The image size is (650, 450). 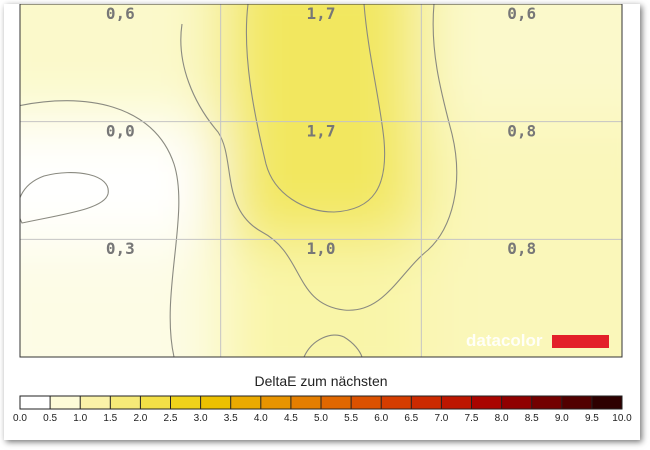 What do you see at coordinates (411, 418) in the screenshot?
I see `colorbar-tick-label-13: 6.5` at bounding box center [411, 418].